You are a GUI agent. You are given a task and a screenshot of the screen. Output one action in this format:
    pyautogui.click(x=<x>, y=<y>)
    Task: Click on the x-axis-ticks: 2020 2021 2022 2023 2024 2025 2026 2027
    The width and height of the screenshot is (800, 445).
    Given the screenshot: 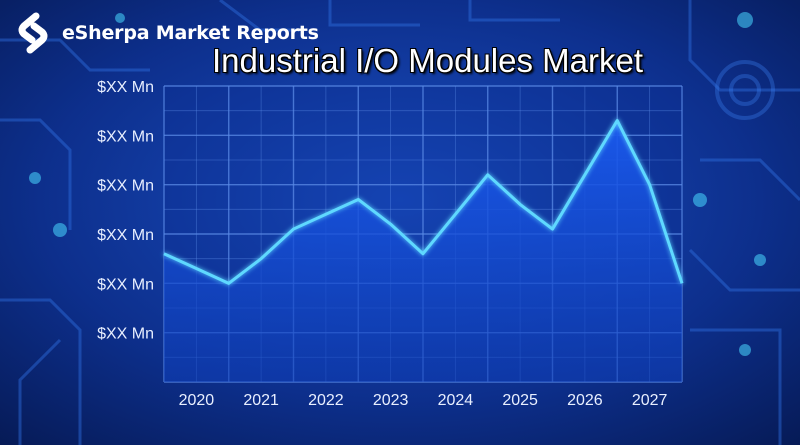 What is the action you would take?
    pyautogui.click(x=423, y=400)
    